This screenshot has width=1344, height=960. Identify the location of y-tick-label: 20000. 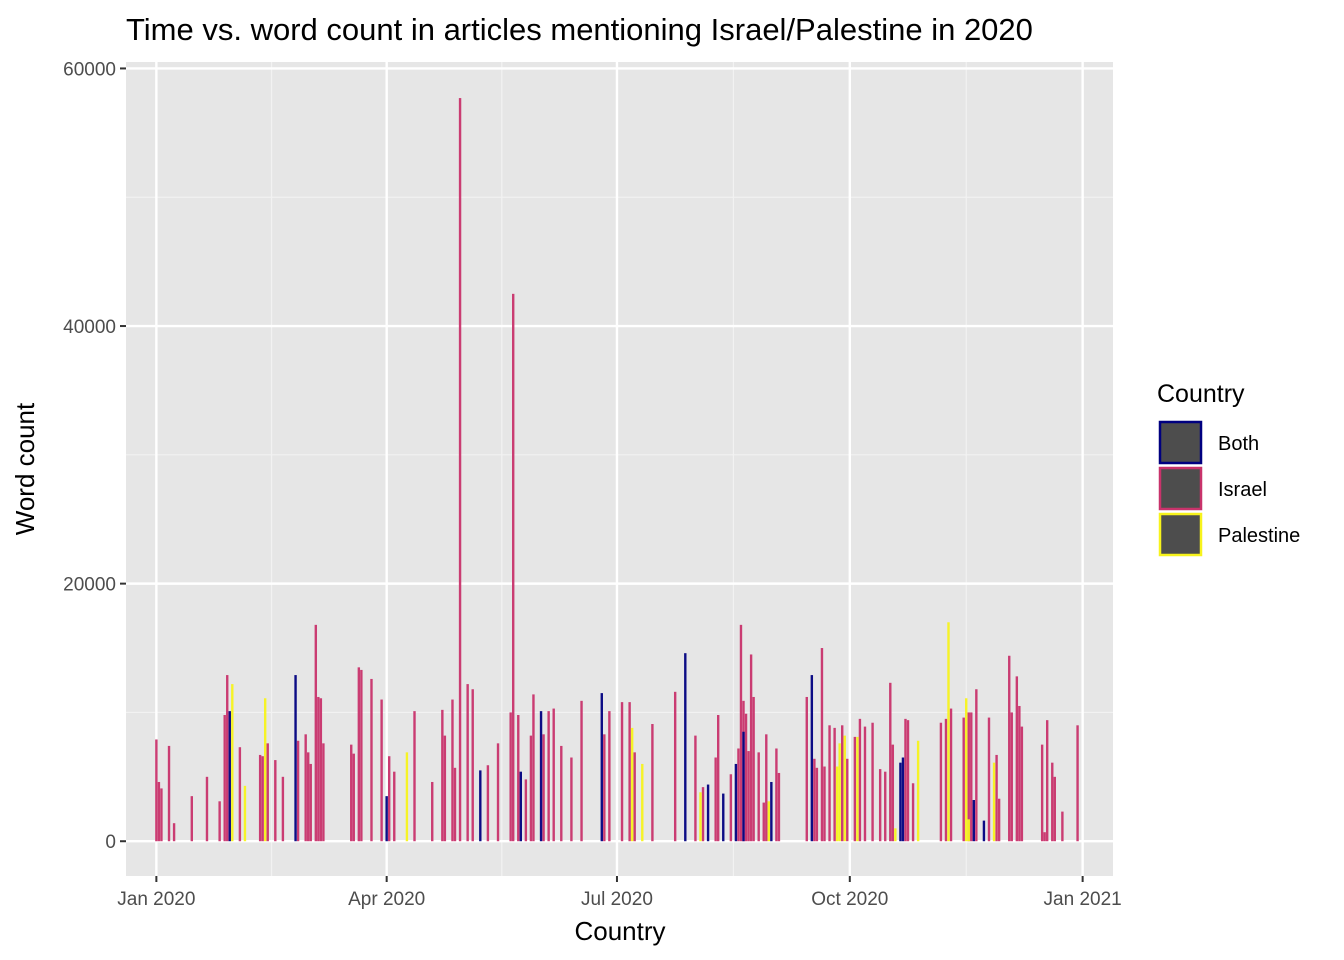
(89, 585).